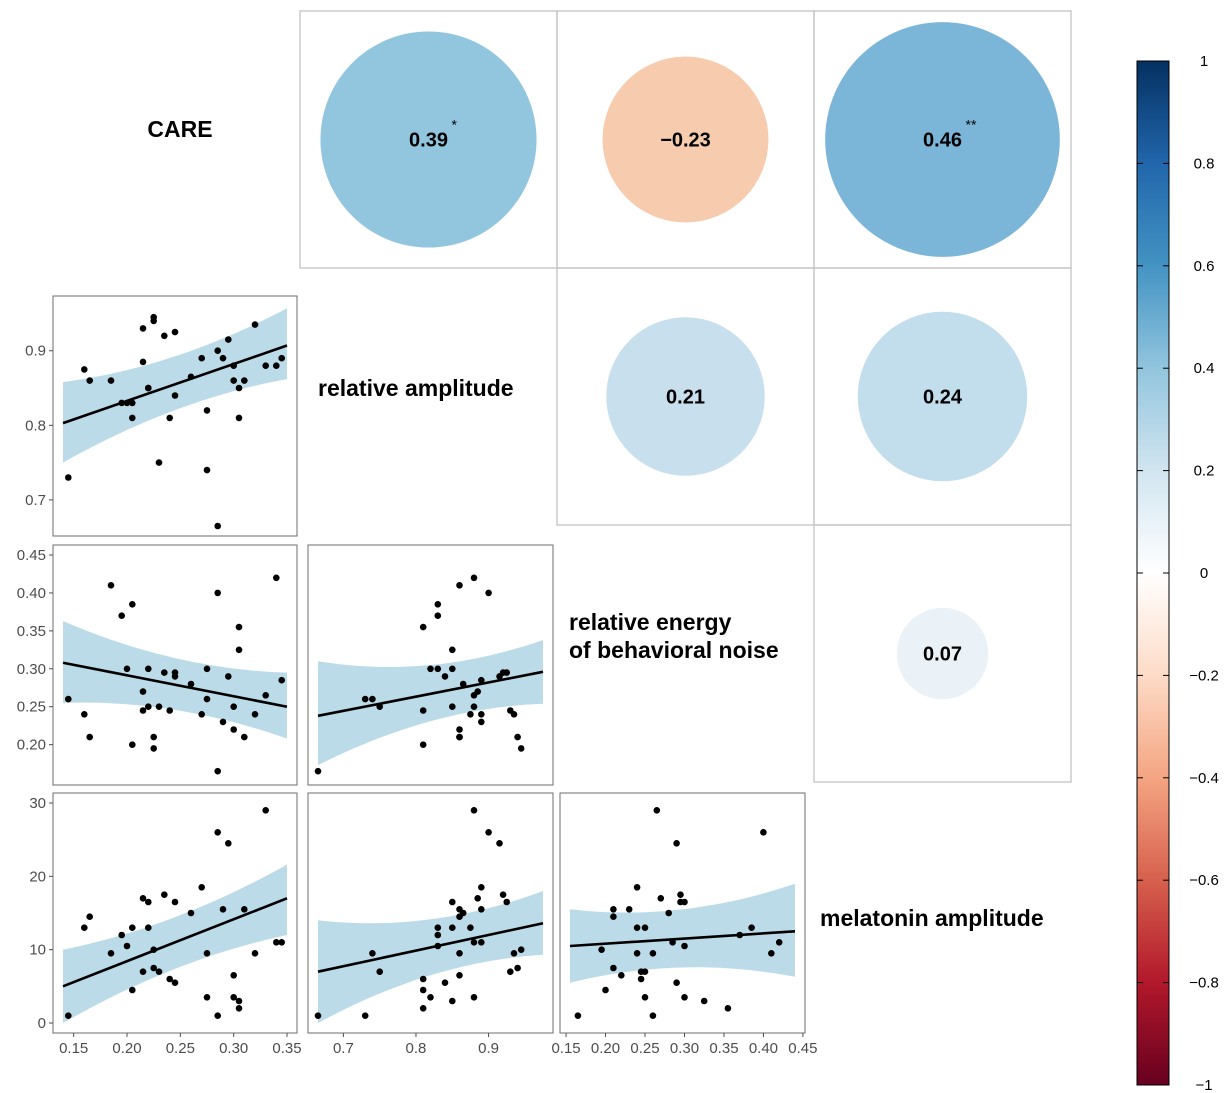  I want to click on x-tick-label: 0.40, so click(763, 1048).